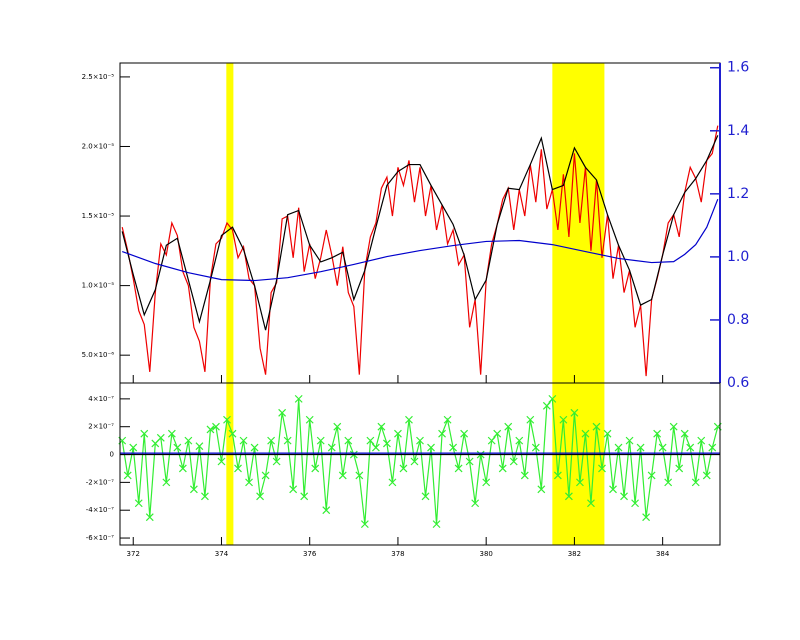  What do you see at coordinates (230, 304) in the screenshot?
I see `highlight-band` at bounding box center [230, 304].